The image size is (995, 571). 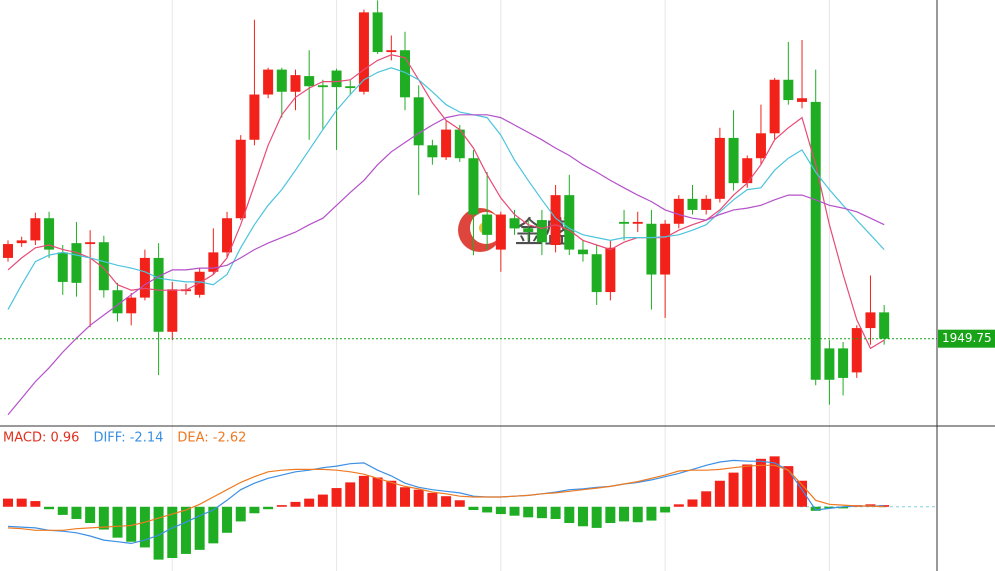 What do you see at coordinates (966, 338) in the screenshot?
I see `last-price-box` at bounding box center [966, 338].